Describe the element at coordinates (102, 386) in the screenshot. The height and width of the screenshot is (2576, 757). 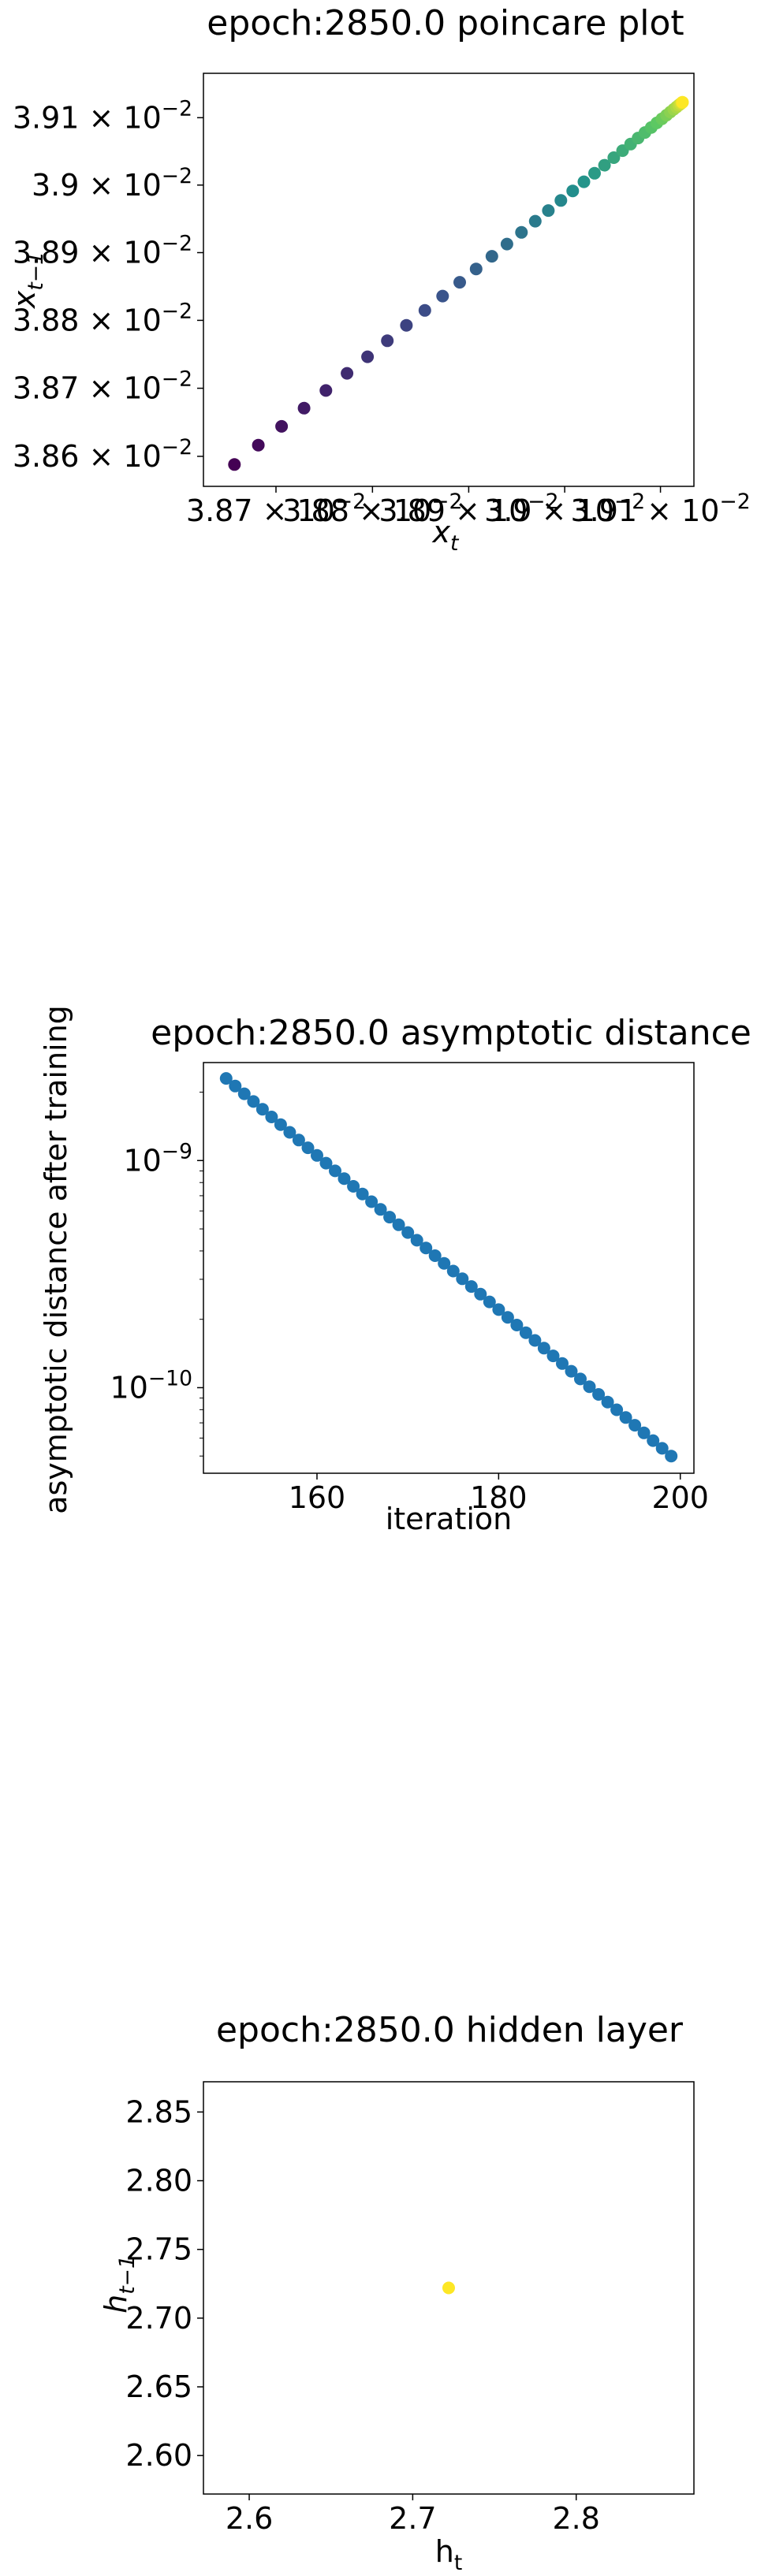
I see `y-tick-label: 3.87 × 10⁻²` at that location.